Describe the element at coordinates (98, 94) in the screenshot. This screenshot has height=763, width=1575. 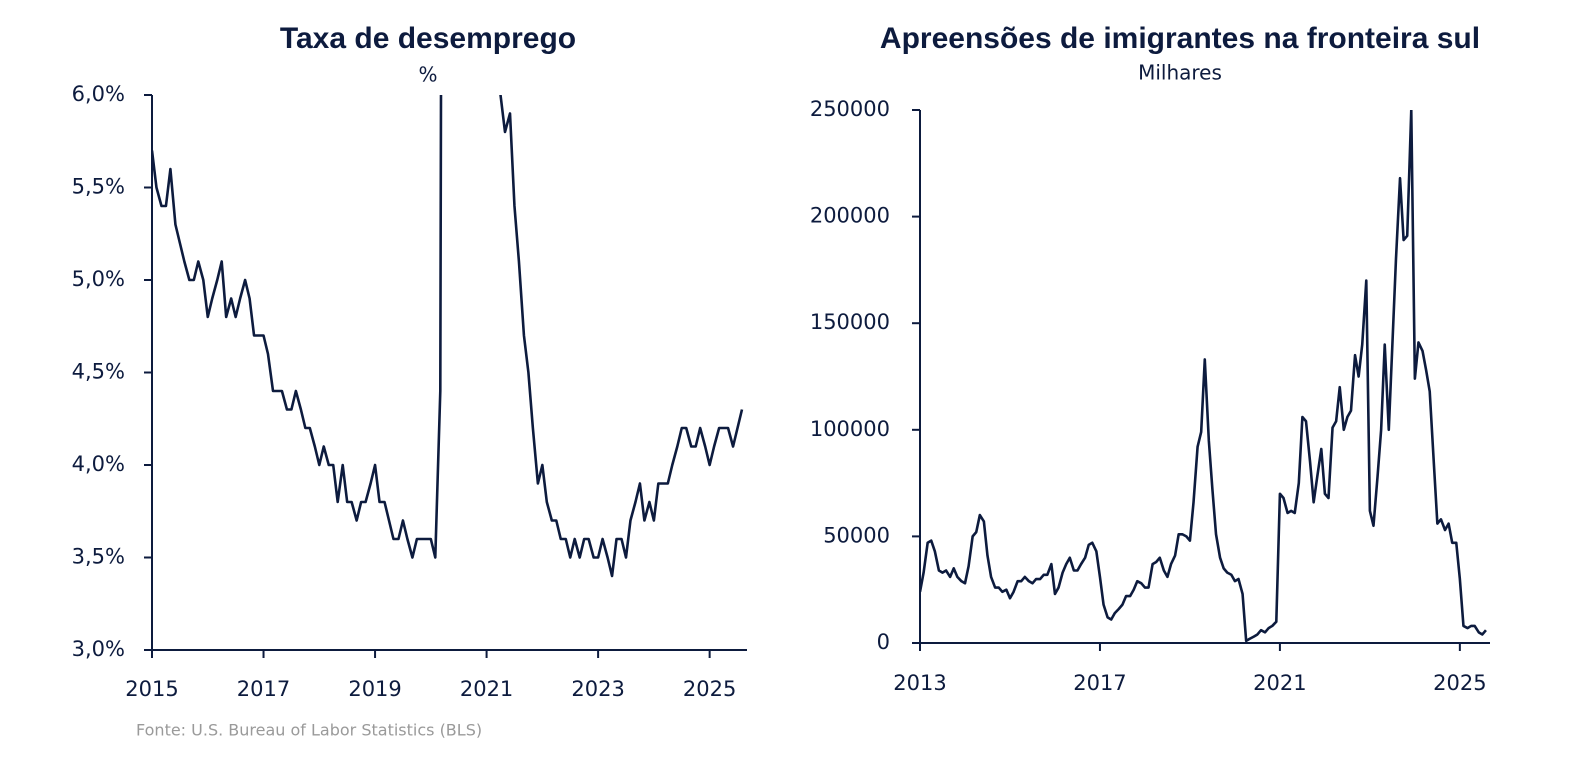
I see `y-tick-label: 6,0%` at that location.